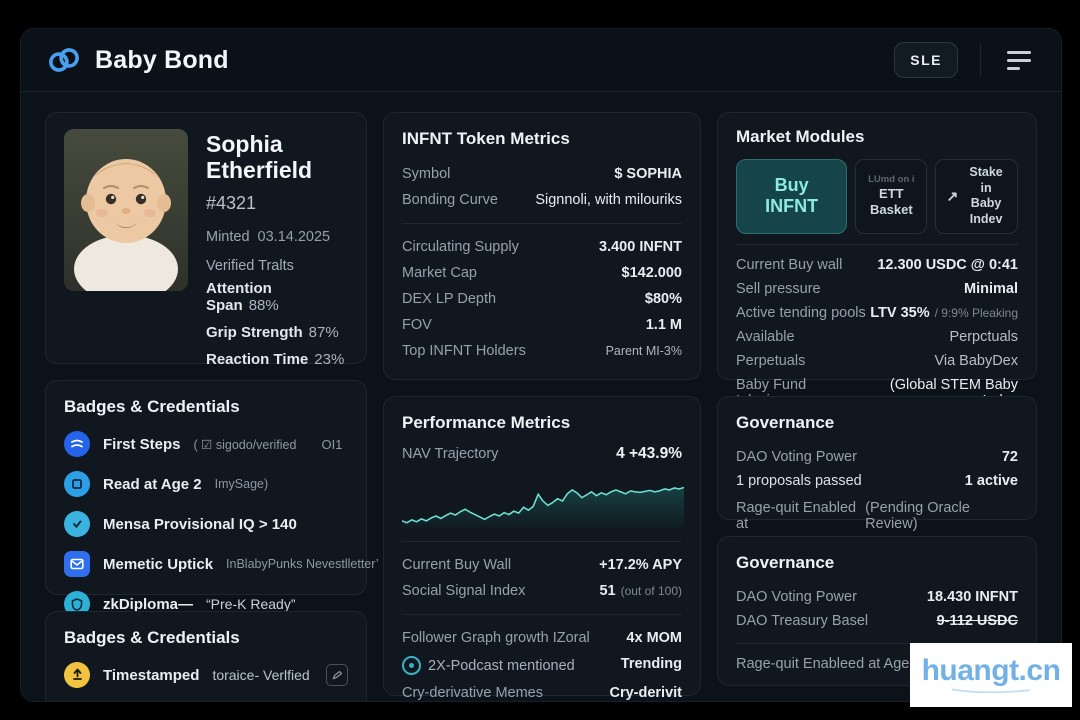 The height and width of the screenshot is (720, 1080). I want to click on envelope-icon, so click(77, 564).